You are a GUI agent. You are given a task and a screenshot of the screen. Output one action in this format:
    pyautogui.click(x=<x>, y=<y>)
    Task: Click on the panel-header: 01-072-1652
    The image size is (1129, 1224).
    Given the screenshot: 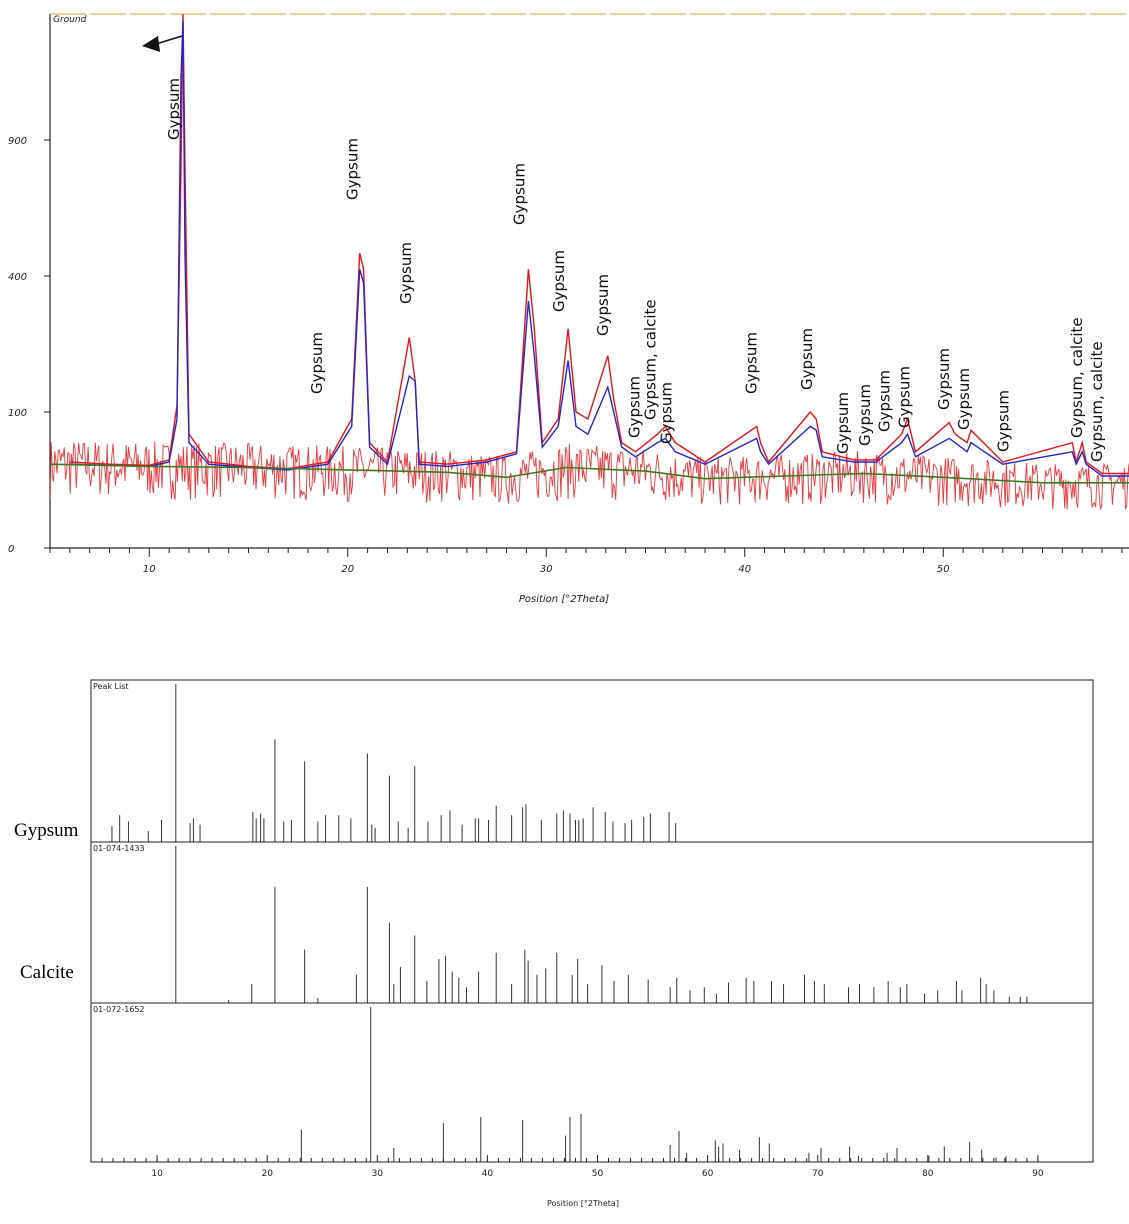 What is the action you would take?
    pyautogui.click(x=119, y=1009)
    